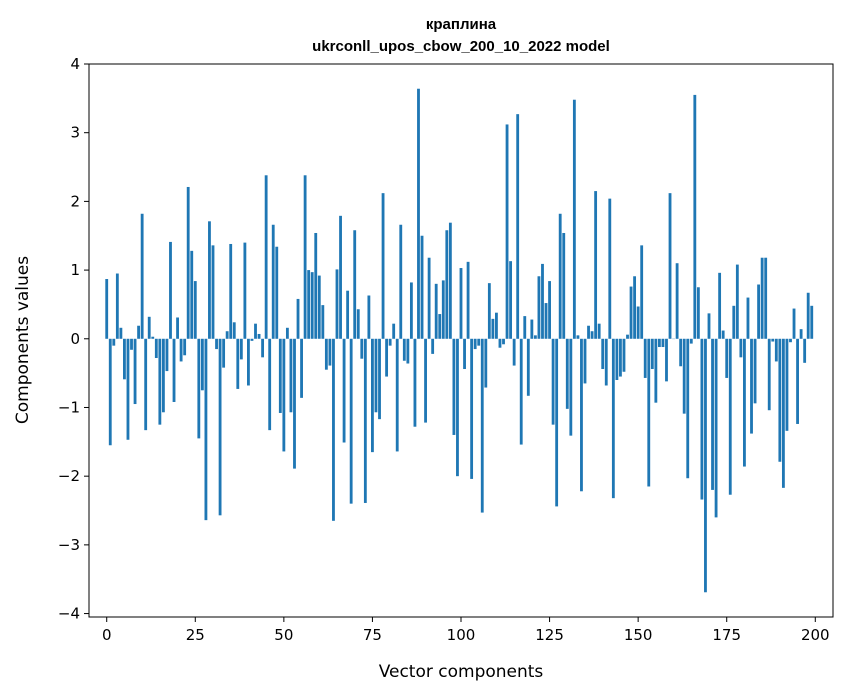 The height and width of the screenshot is (696, 847). I want to click on x-tick-label: 75, so click(372, 635).